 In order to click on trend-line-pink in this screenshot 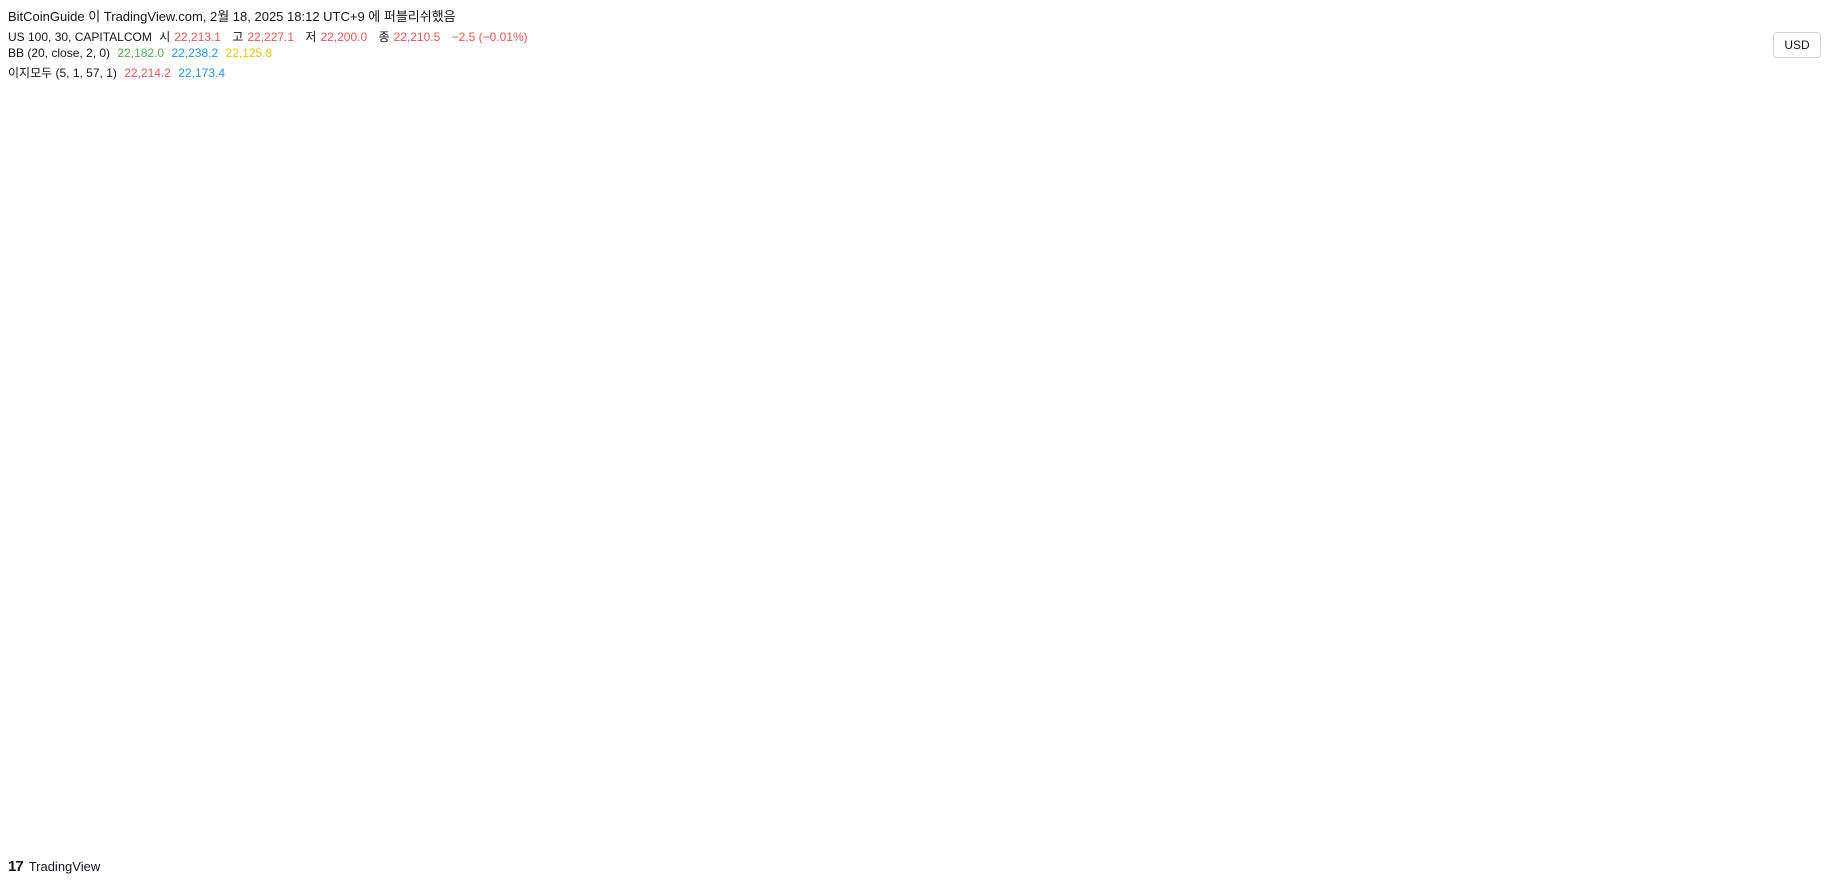, I will do `click(630, 659)`.